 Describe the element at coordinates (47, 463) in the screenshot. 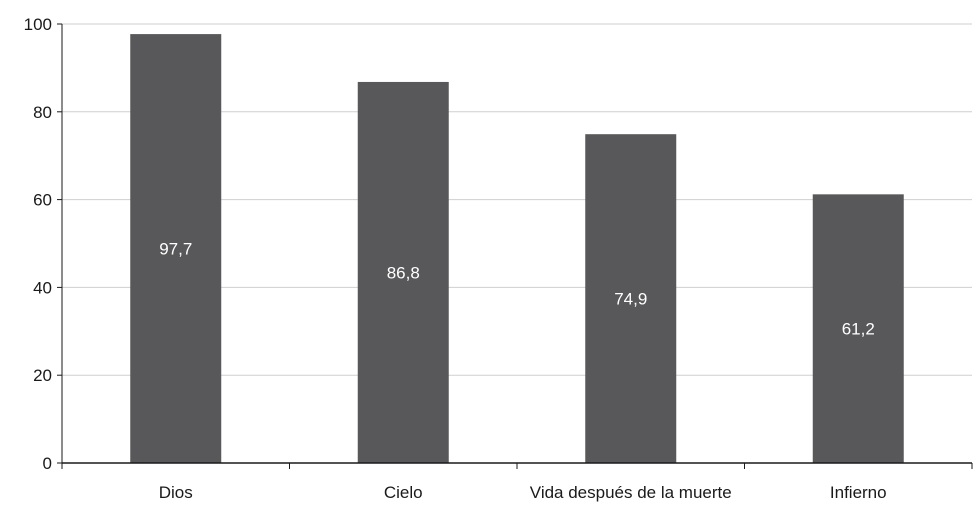

I see `y-tick-label: 0` at that location.